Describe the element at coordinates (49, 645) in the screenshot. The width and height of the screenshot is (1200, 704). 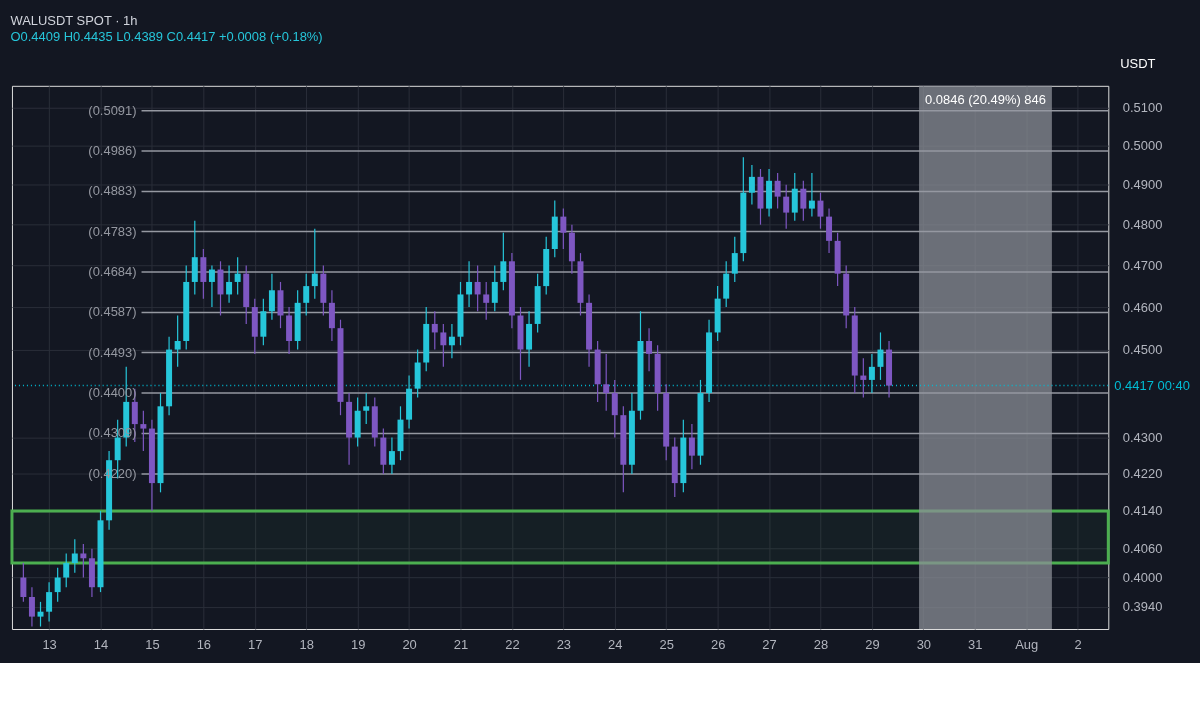
I see `x-tick-label: 13` at that location.